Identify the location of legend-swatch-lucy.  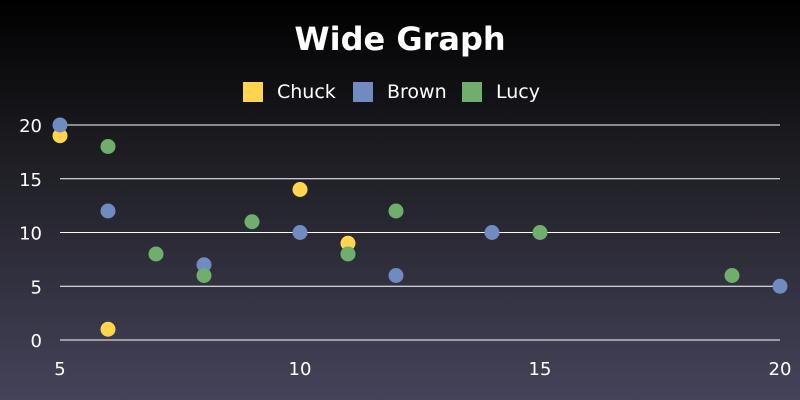
(472, 92).